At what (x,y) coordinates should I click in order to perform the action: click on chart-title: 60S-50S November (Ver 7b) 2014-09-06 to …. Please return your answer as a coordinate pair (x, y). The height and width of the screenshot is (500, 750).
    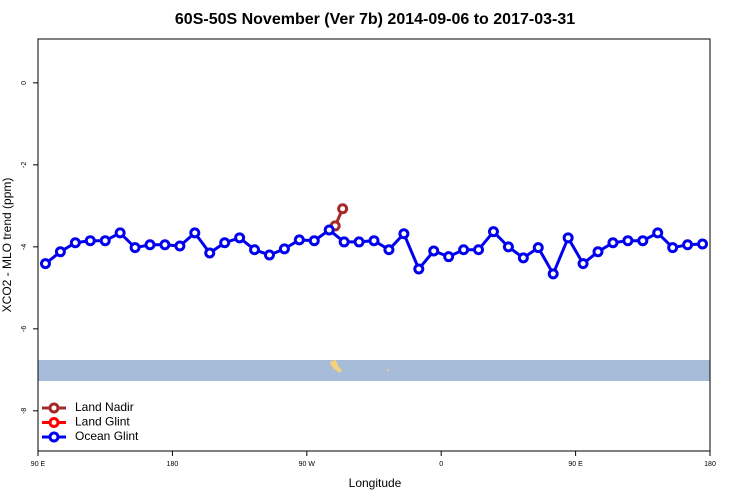
    Looking at the image, I should click on (375, 19).